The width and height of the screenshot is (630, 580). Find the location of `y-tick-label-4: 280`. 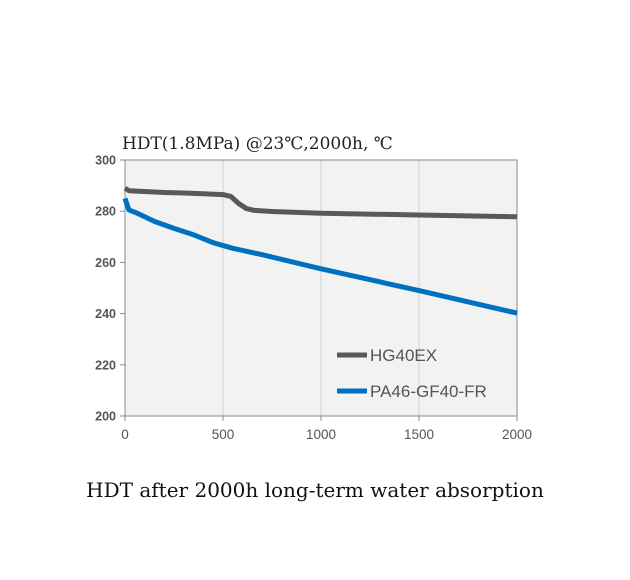

y-tick-label-4: 280 is located at coordinates (105, 212).